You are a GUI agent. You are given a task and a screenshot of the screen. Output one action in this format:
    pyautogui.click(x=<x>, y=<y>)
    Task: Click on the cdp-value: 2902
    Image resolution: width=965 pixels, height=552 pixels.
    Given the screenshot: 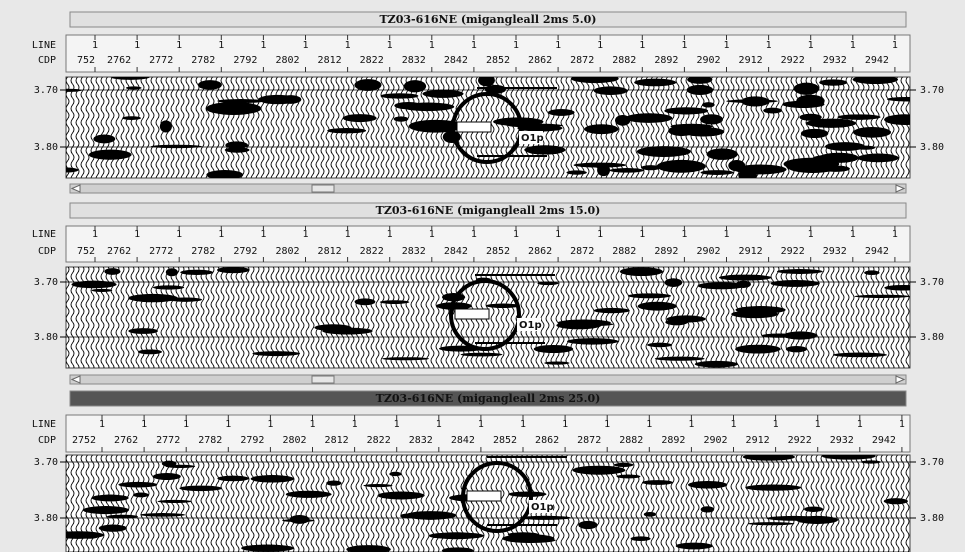 What is the action you would take?
    pyautogui.click(x=708, y=60)
    